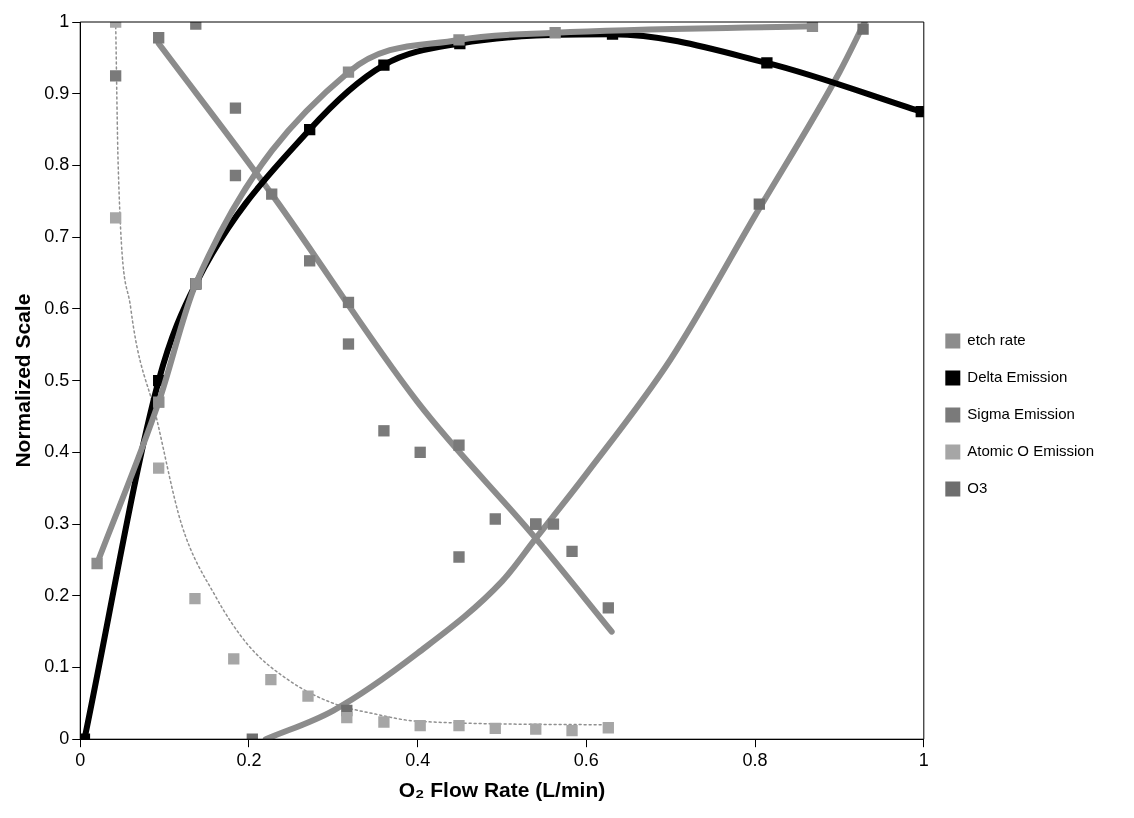  What do you see at coordinates (57, 164) in the screenshot?
I see `y-tick-label: 0.8` at bounding box center [57, 164].